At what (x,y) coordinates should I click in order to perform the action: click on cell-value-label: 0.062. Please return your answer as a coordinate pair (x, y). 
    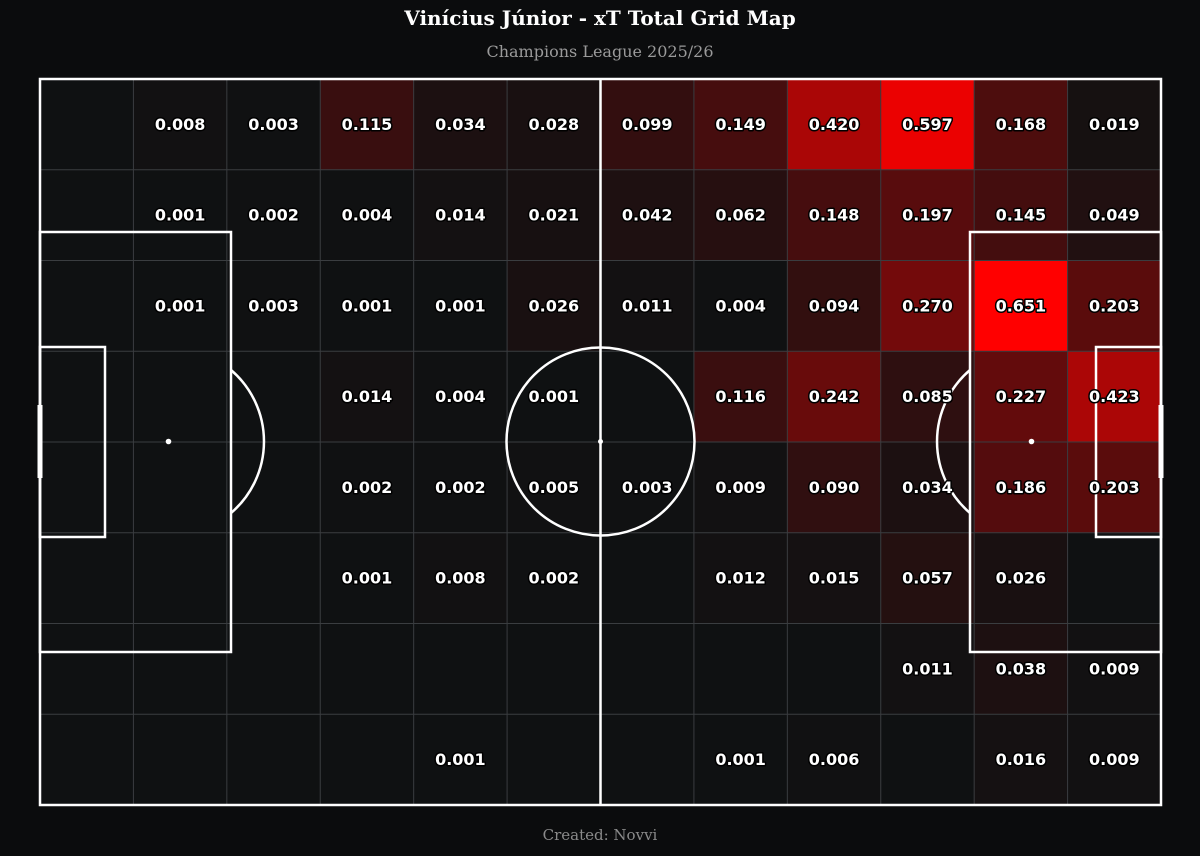
    Looking at the image, I should click on (740, 215).